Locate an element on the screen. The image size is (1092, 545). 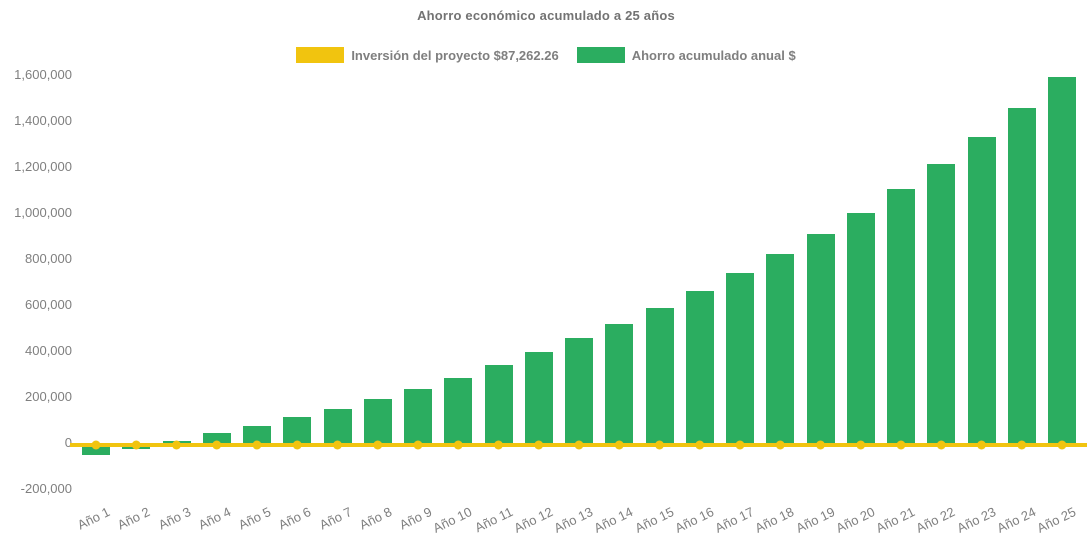
y-tick-label: 1,400,000 is located at coordinates (43, 120).